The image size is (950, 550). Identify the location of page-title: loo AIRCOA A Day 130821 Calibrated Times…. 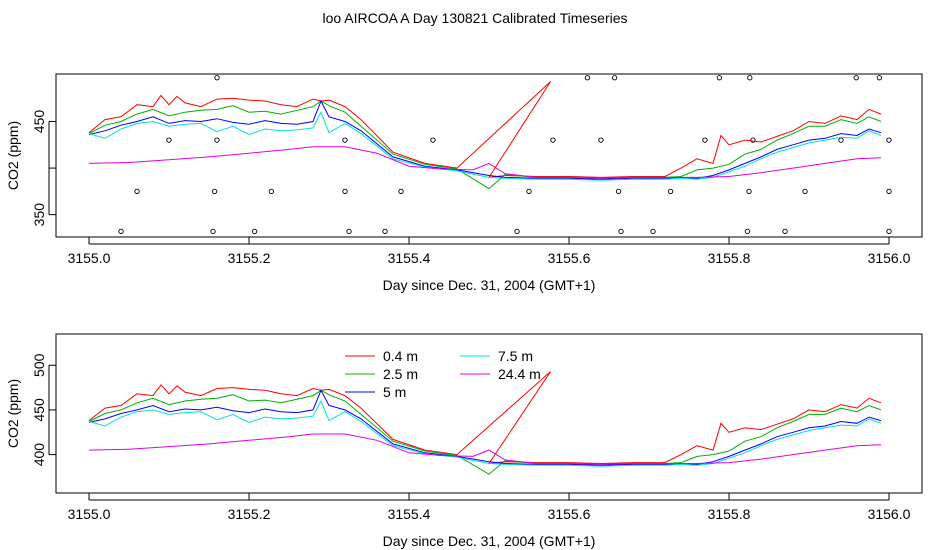
(475, 18).